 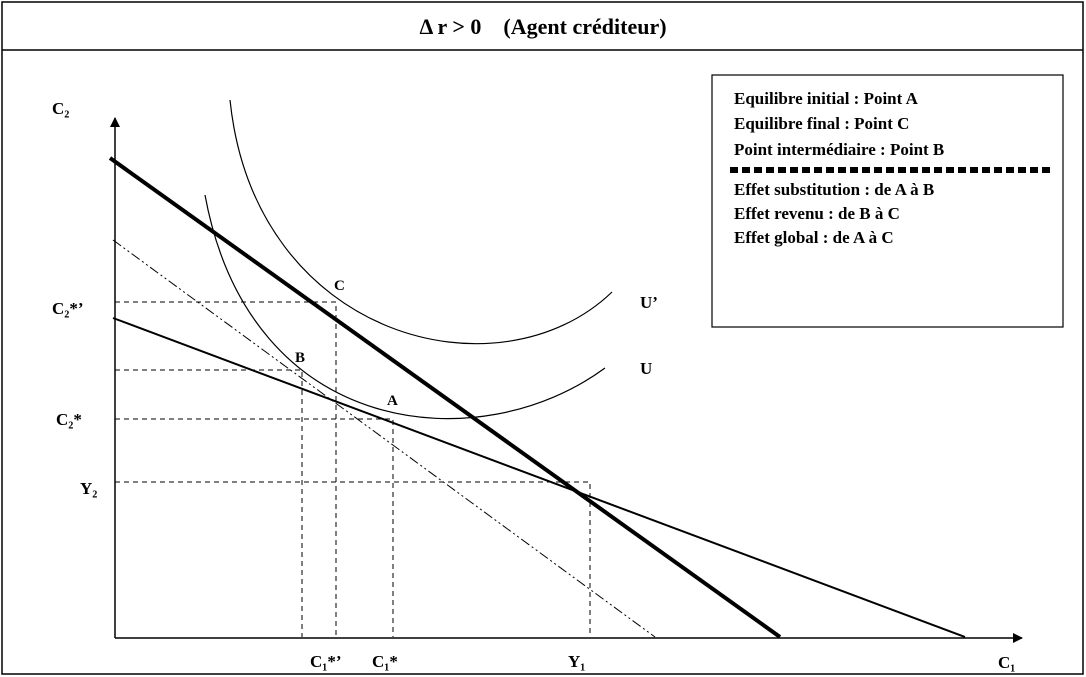 What do you see at coordinates (339, 286) in the screenshot?
I see `point-label: C` at bounding box center [339, 286].